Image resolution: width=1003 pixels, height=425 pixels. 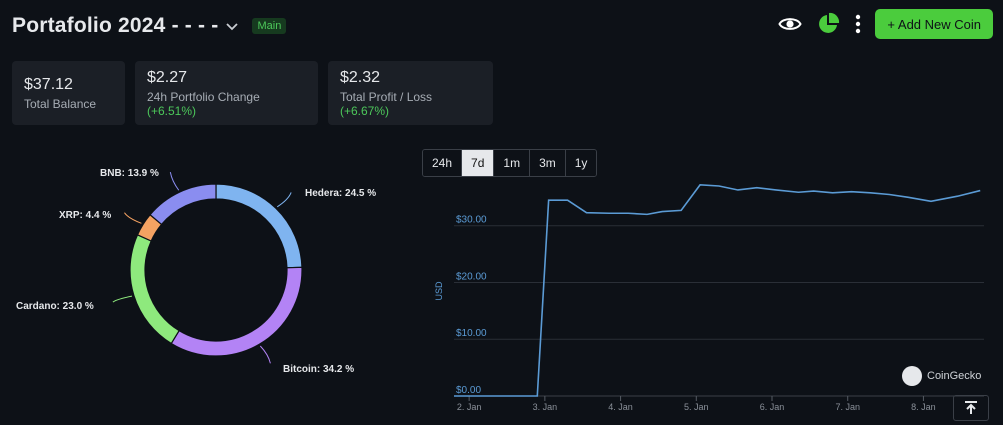 What do you see at coordinates (48, 84) in the screenshot?
I see `total-balance-value: $37.12` at bounding box center [48, 84].